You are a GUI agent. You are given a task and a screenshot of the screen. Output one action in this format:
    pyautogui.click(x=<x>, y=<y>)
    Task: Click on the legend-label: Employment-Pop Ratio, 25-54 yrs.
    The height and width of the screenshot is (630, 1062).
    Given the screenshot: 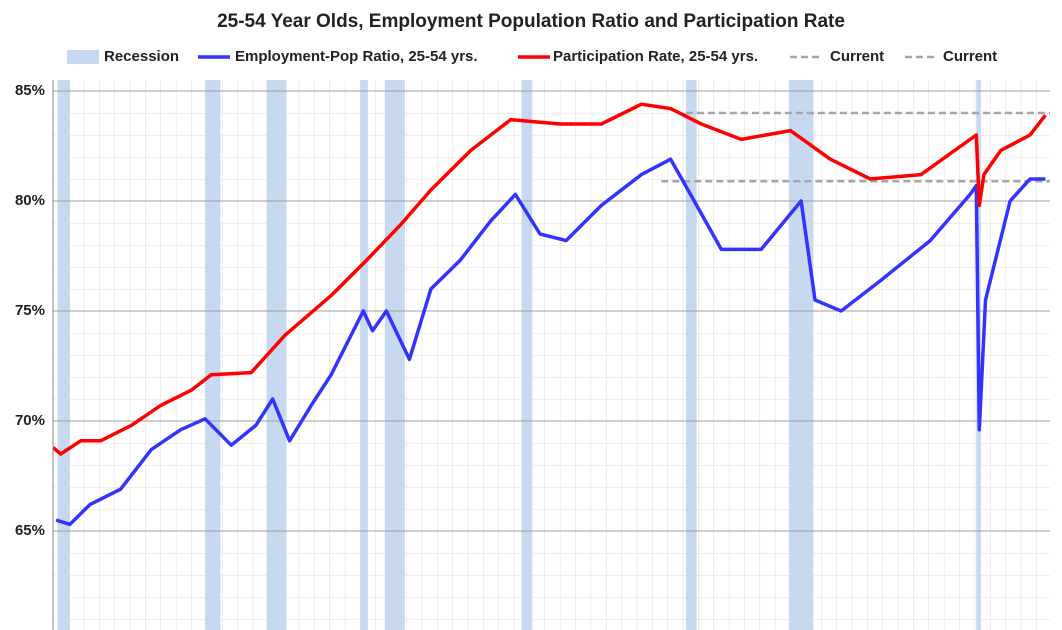 What is the action you would take?
    pyautogui.click(x=356, y=56)
    